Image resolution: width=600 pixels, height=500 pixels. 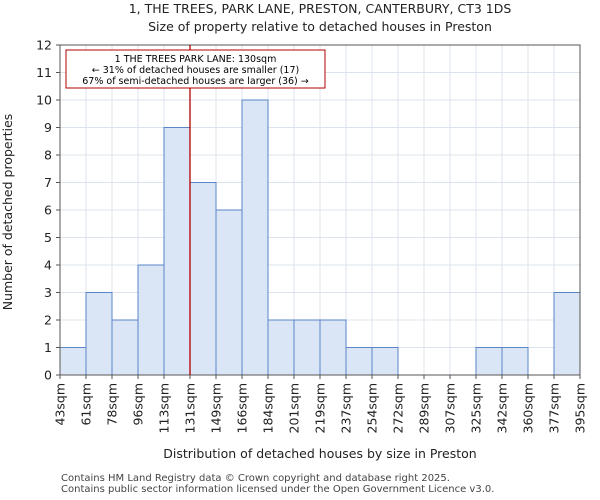 What do you see at coordinates (190, 408) in the screenshot?
I see `x-tick-label-131sqm: 131sqm` at bounding box center [190, 408].